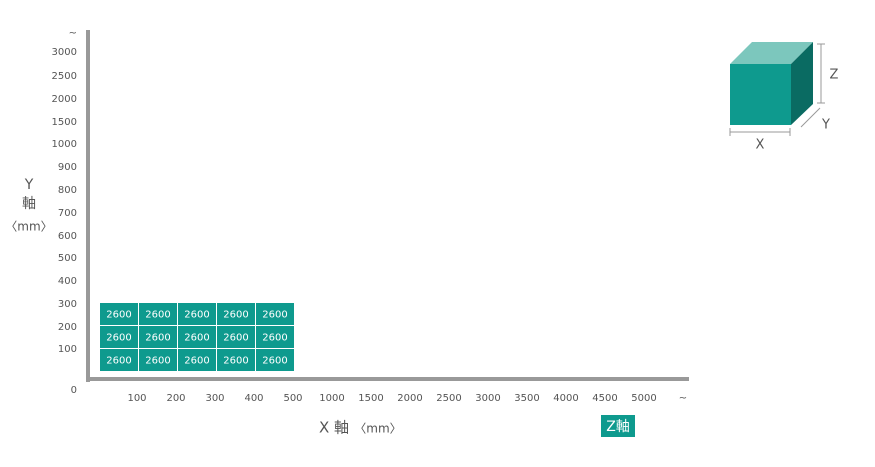 This screenshot has height=467, width=875. What do you see at coordinates (331, 398) in the screenshot?
I see `x-tick-label: 1000` at bounding box center [331, 398].